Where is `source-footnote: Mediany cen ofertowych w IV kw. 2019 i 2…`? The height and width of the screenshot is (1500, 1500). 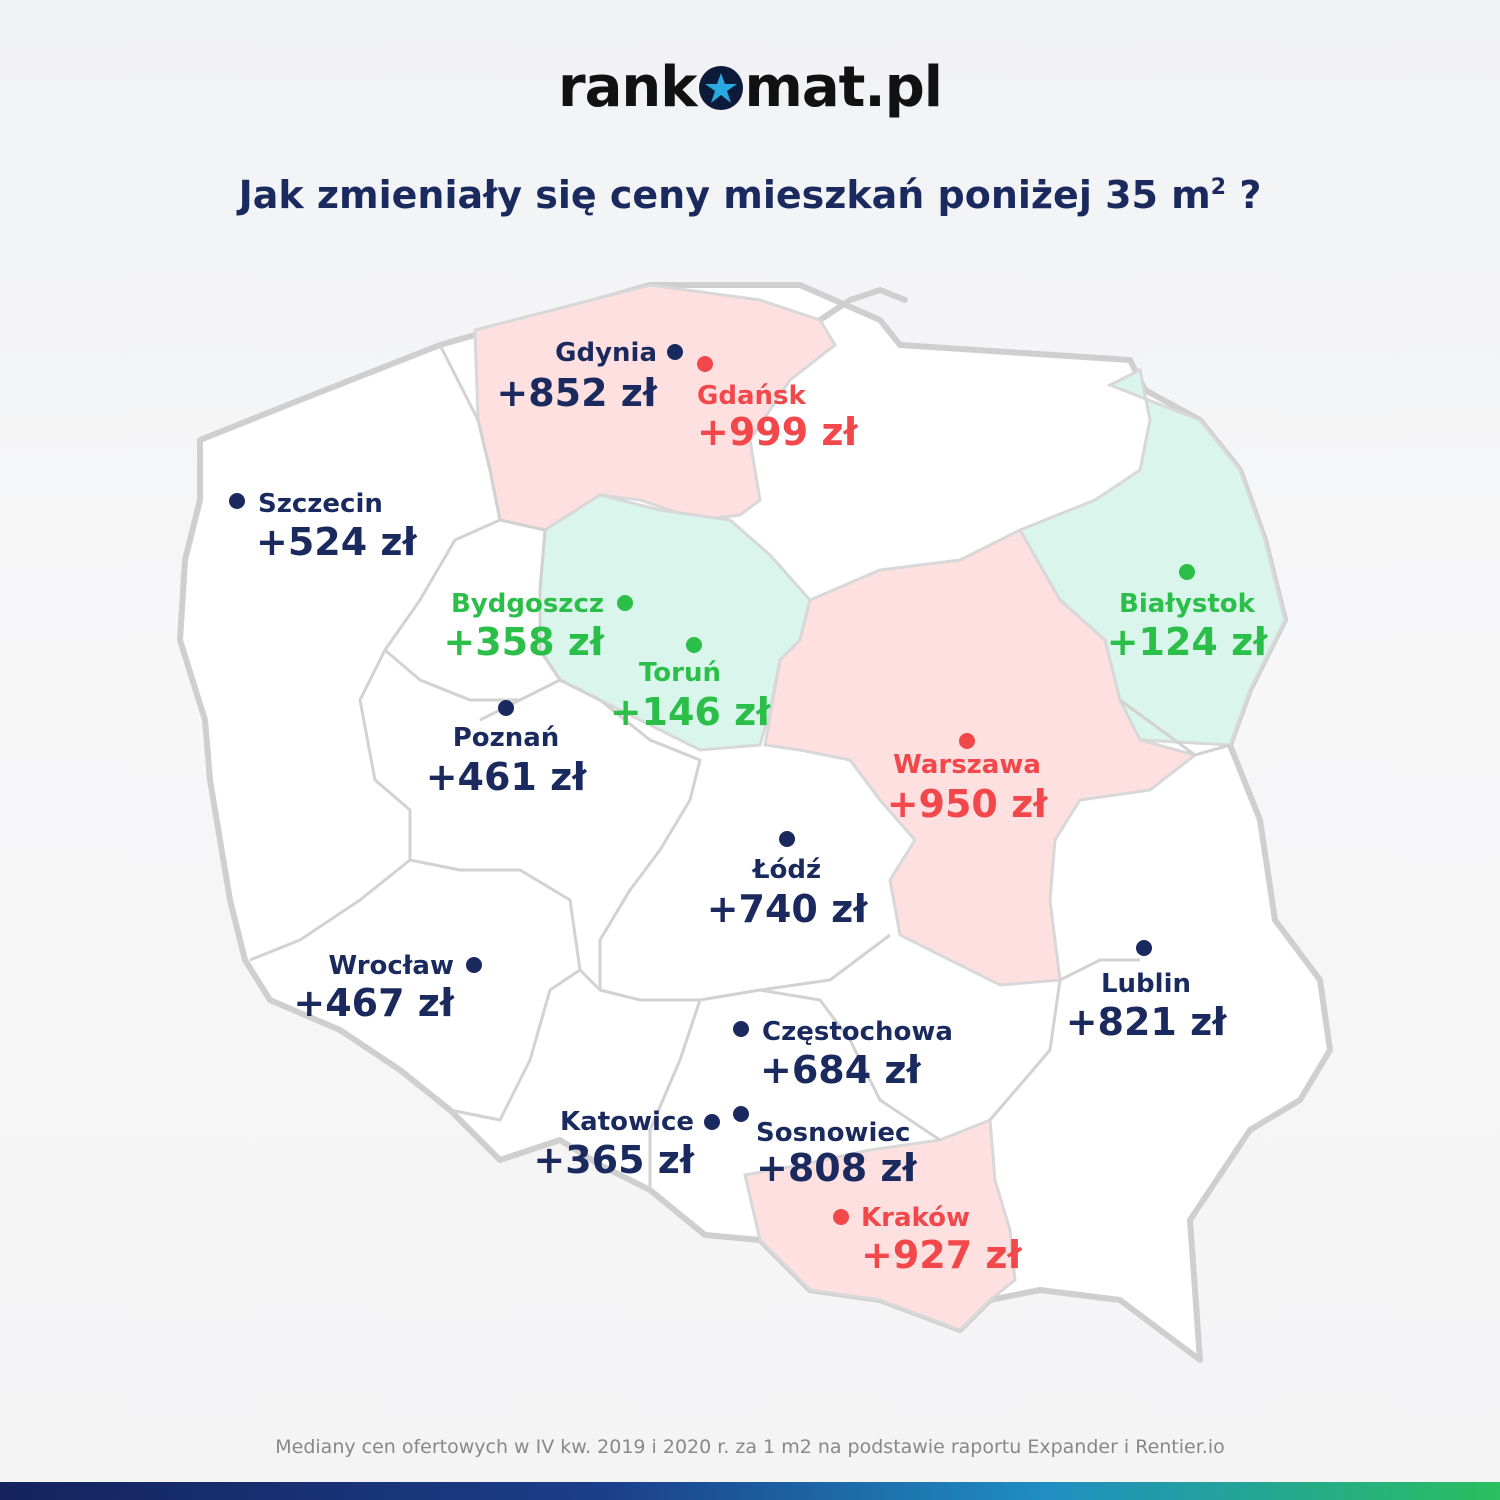
source-footnote: Mediany cen ofertowych w IV kw. 2019 i 2… is located at coordinates (750, 1447).